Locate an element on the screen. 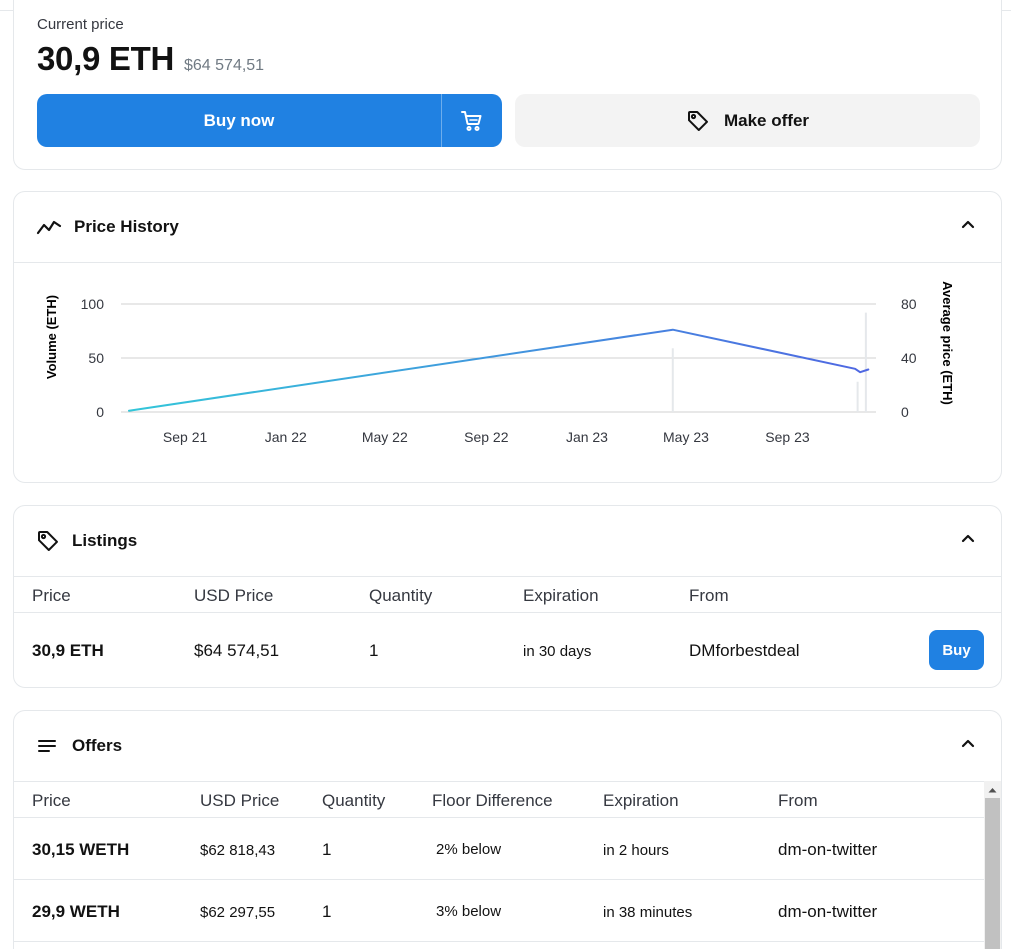  make-offer-label: Make offer is located at coordinates (766, 120).